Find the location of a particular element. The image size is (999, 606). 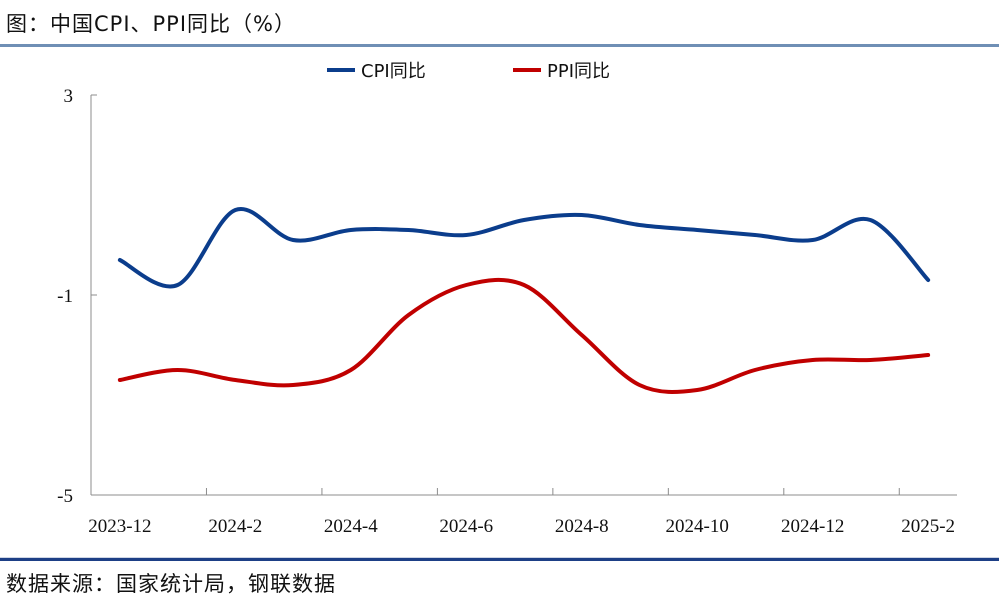

series-line is located at coordinates (524, 247).